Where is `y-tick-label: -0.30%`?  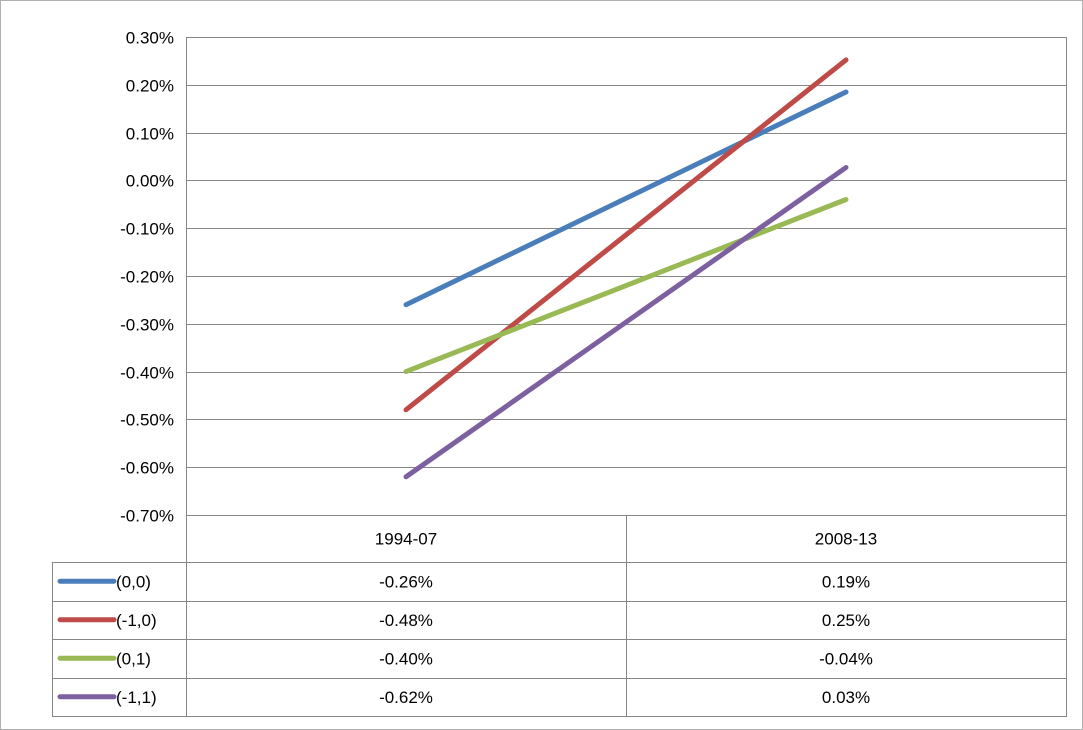
y-tick-label: -0.30% is located at coordinates (147, 325).